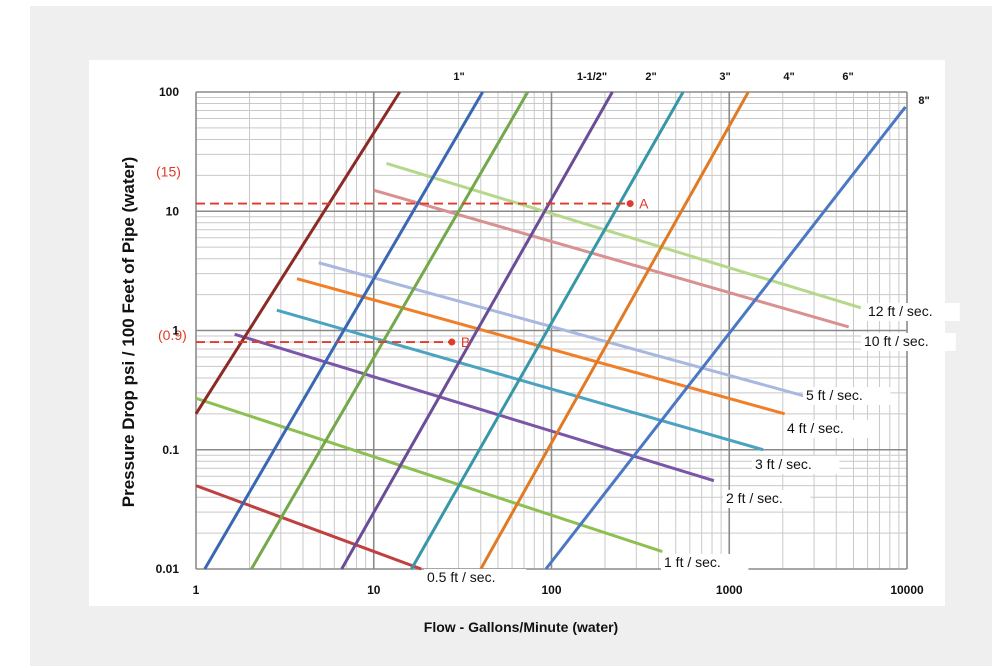  Describe the element at coordinates (783, 464) in the screenshot. I see `velocity-label: 3 ft / sec.` at that location.